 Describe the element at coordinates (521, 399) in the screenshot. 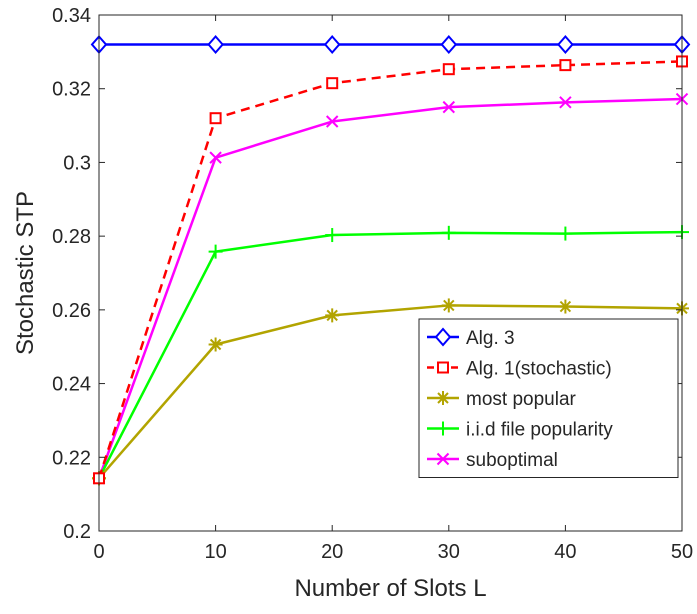

I see `legend-label: most popular` at that location.